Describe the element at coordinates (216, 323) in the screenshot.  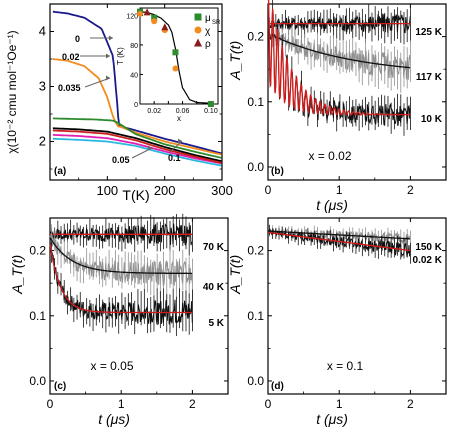
I see `series-label: 5 K` at that location.